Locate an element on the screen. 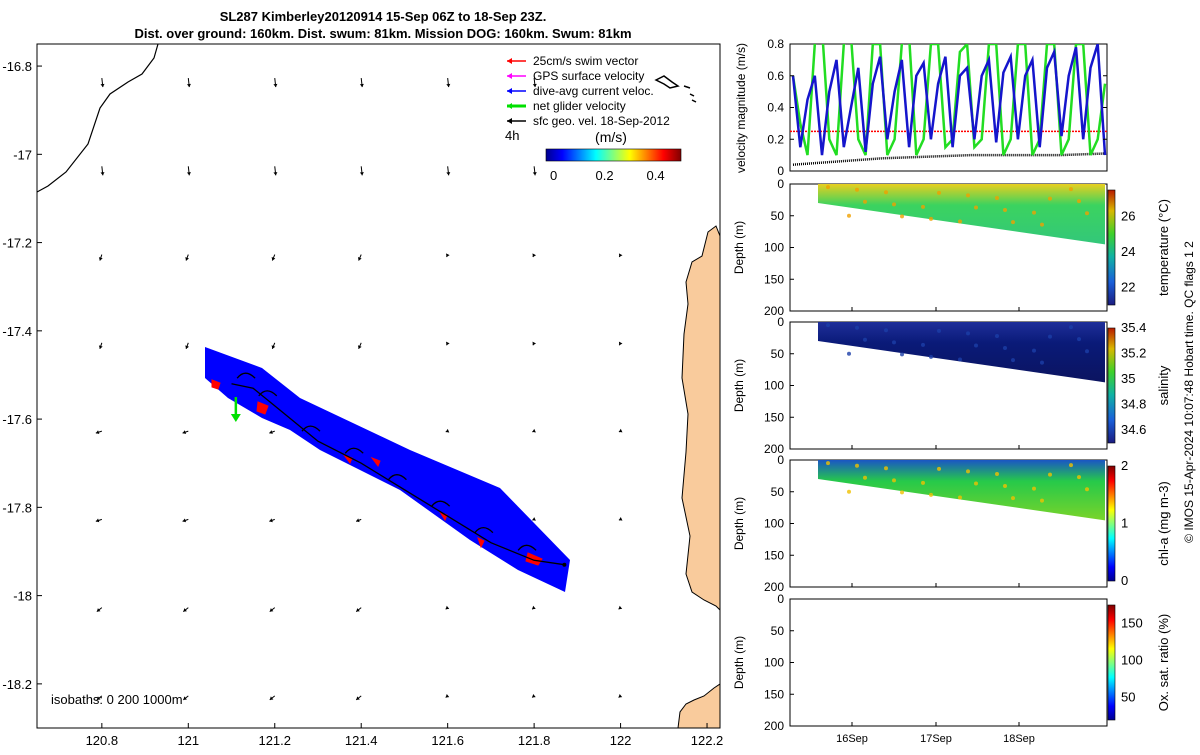 The height and width of the screenshot is (755, 1200). map-y-tick-labels: -16.8 -17 -17.2 -17.4 -17.6 -17.8 -18 -18.2 is located at coordinates (22, 375).